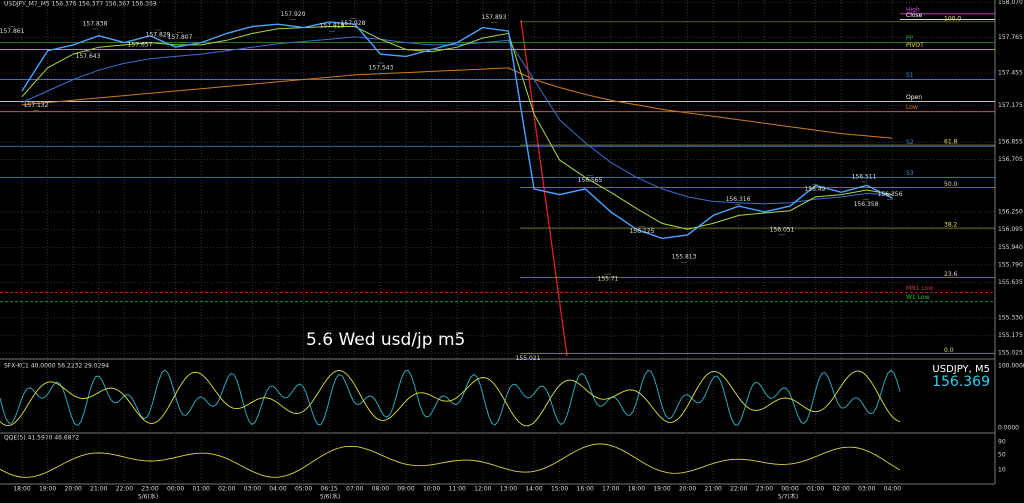  What do you see at coordinates (782, 229) in the screenshot?
I see `price-label: 156.051` at bounding box center [782, 229].